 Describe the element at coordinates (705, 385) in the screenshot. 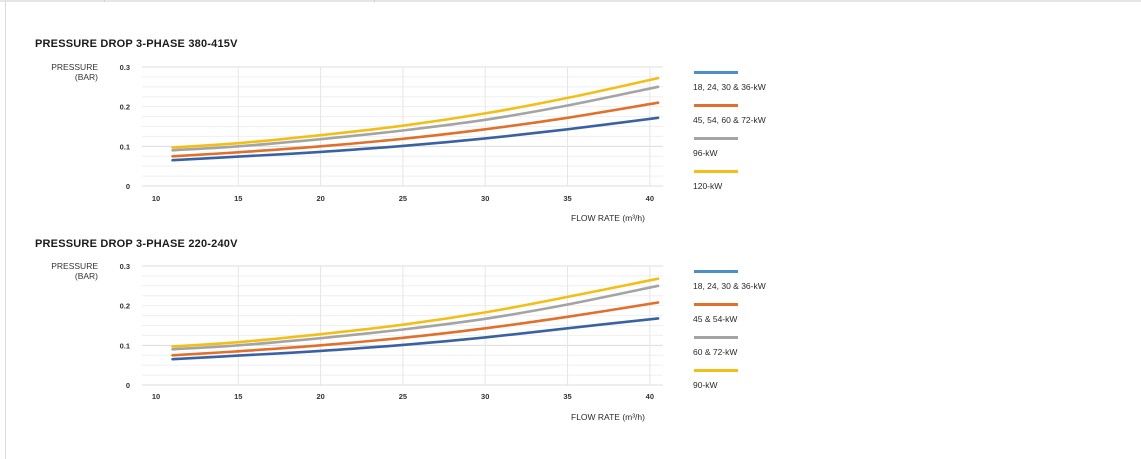

I see `legend-label: 90-kW` at that location.